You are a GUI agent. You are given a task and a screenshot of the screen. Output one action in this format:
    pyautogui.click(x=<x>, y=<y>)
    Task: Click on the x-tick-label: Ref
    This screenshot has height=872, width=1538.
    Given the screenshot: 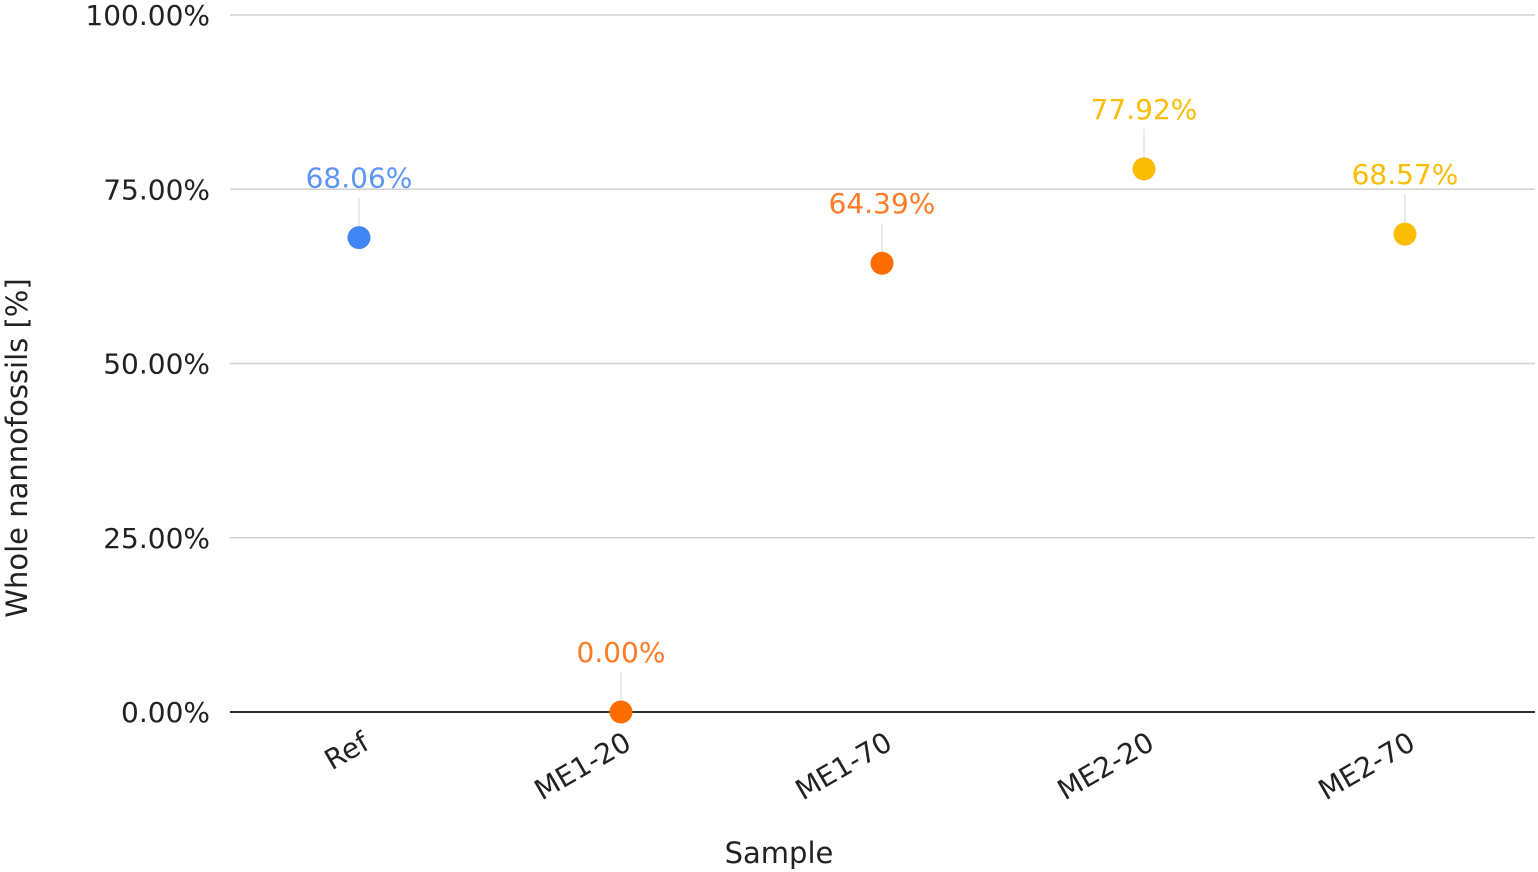 What is the action you would take?
    pyautogui.click(x=347, y=751)
    